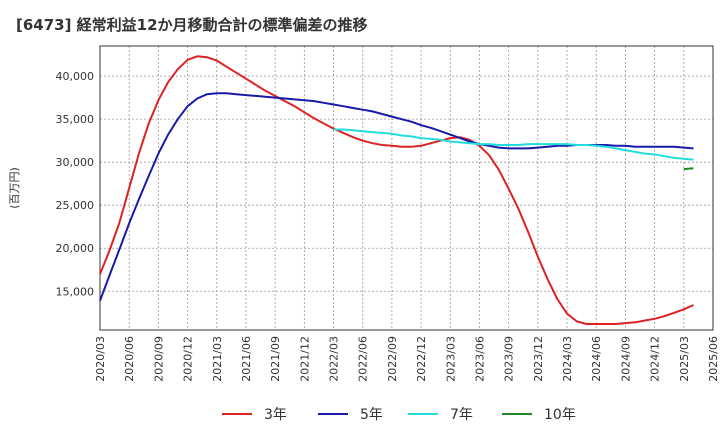 This screenshot has height=440, width=720. What do you see at coordinates (450, 359) in the screenshot?
I see `x-tick-label: 2023/03` at bounding box center [450, 359].